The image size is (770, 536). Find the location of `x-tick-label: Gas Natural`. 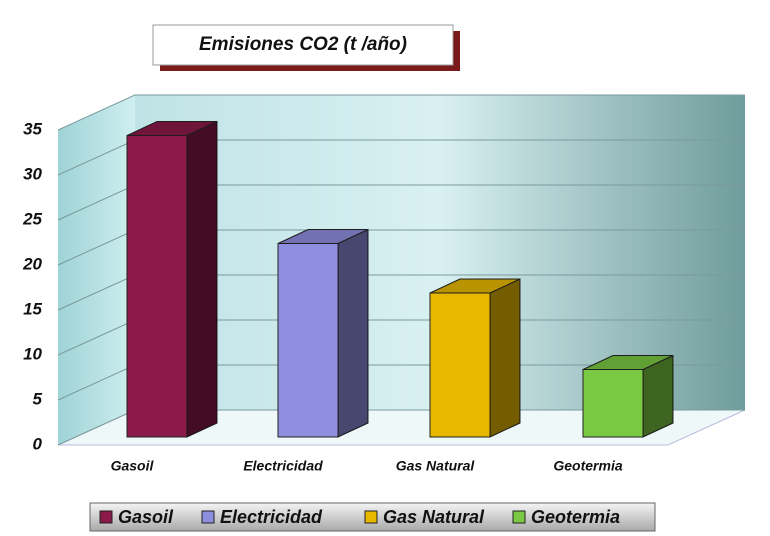

x-tick-label: Gas Natural is located at coordinates (436, 466).